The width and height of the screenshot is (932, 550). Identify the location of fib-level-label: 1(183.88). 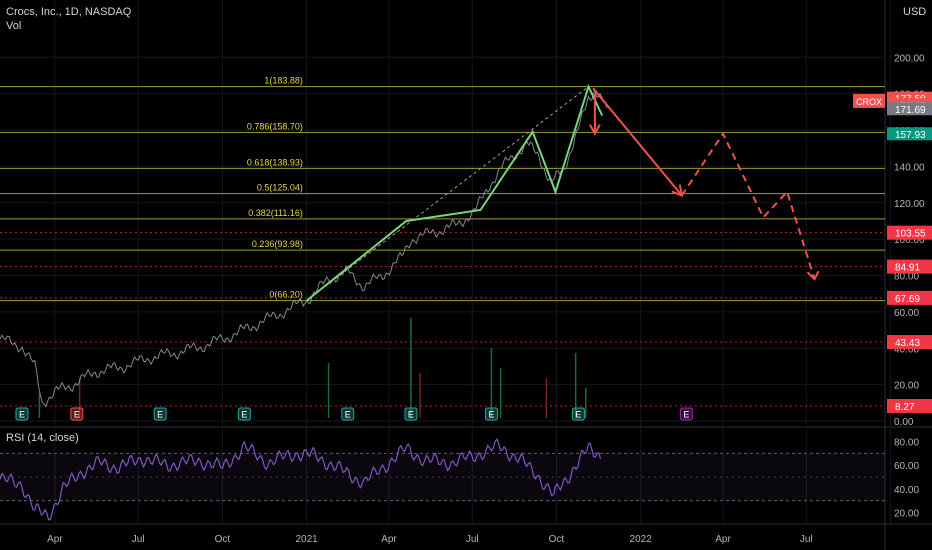
(283, 81).